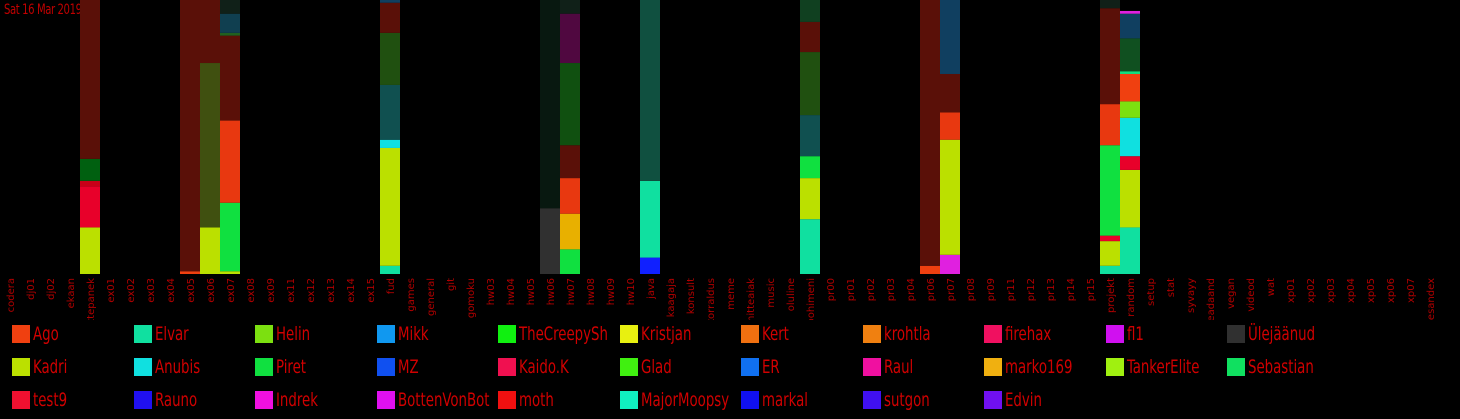  I want to click on tick-label-random: random, so click(1131, 297).